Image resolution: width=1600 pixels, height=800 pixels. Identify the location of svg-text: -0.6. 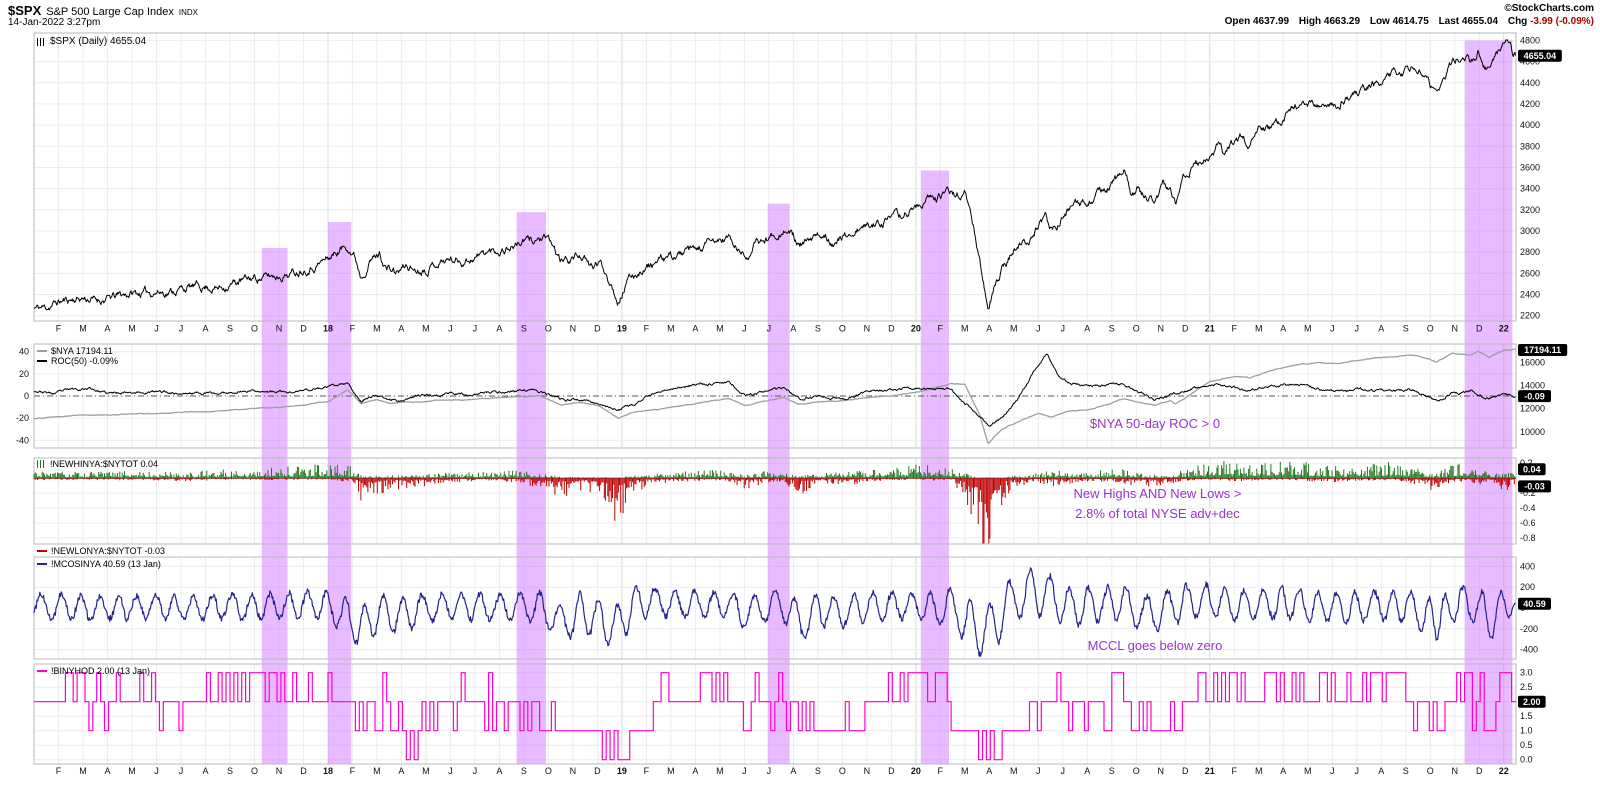
(1528, 523).